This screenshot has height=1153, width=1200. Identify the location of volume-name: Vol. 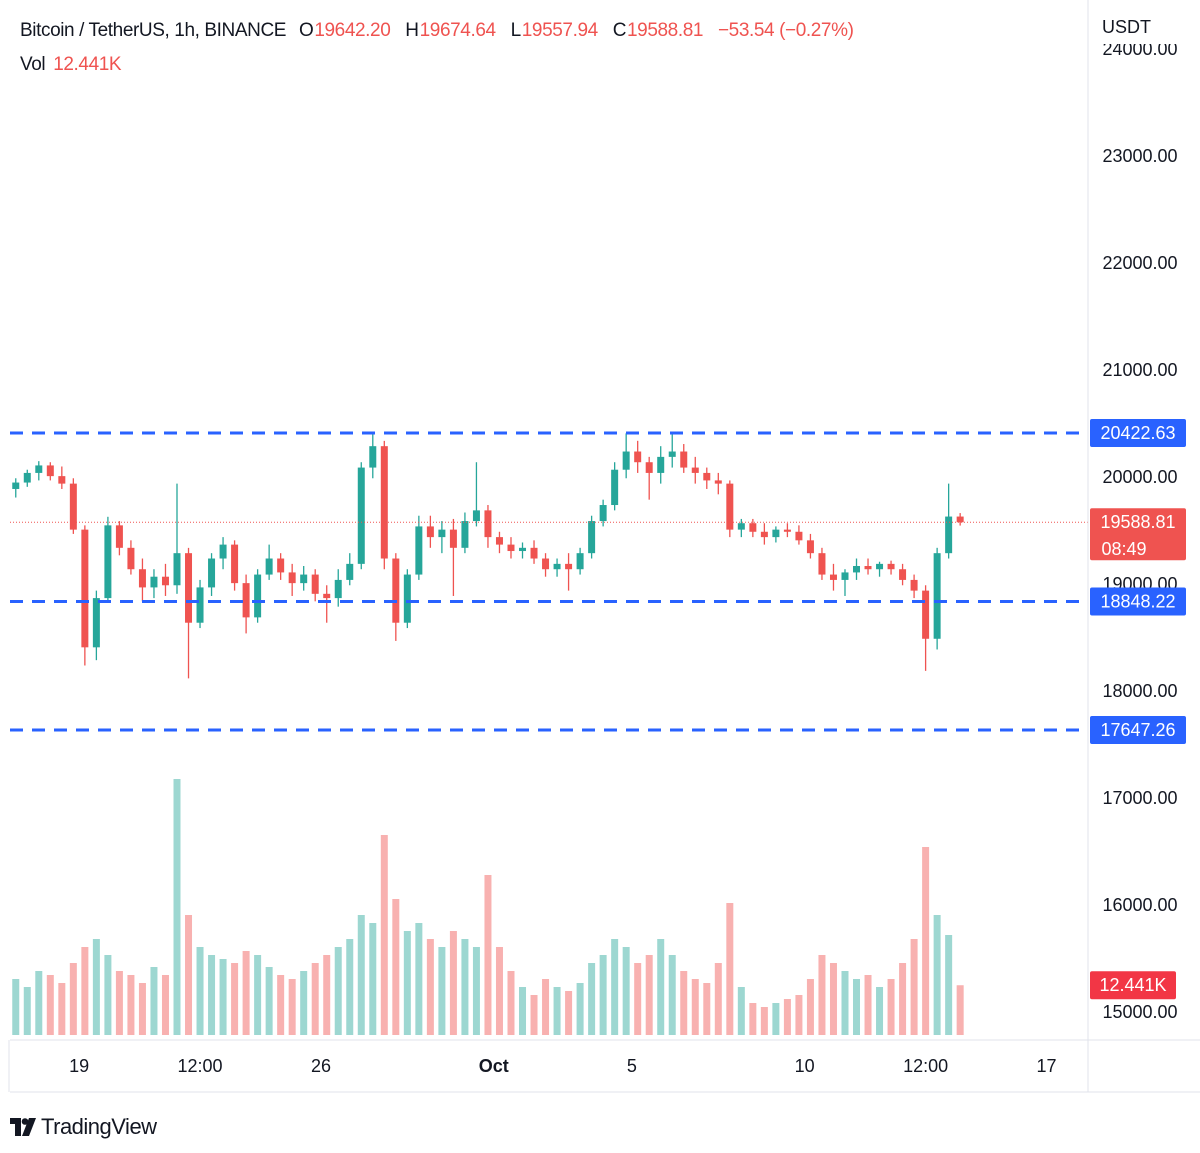
(33, 64).